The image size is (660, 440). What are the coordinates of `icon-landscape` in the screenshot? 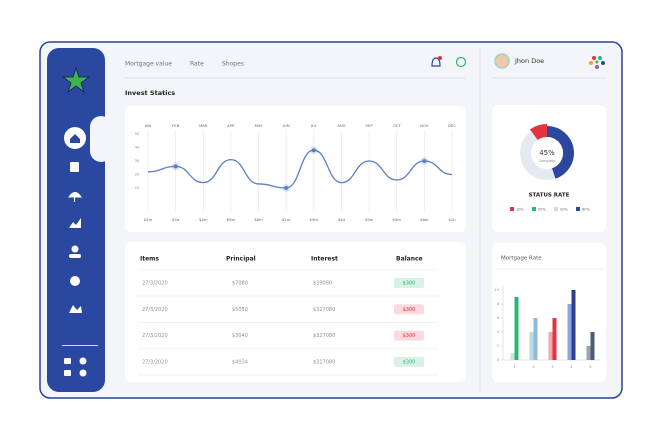 It's located at (75, 309).